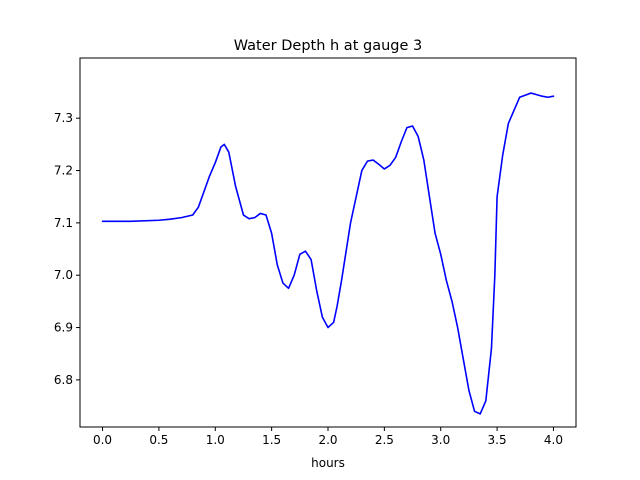 The width and height of the screenshot is (640, 480). I want to click on y-tick-label: 7.3, so click(63, 118).